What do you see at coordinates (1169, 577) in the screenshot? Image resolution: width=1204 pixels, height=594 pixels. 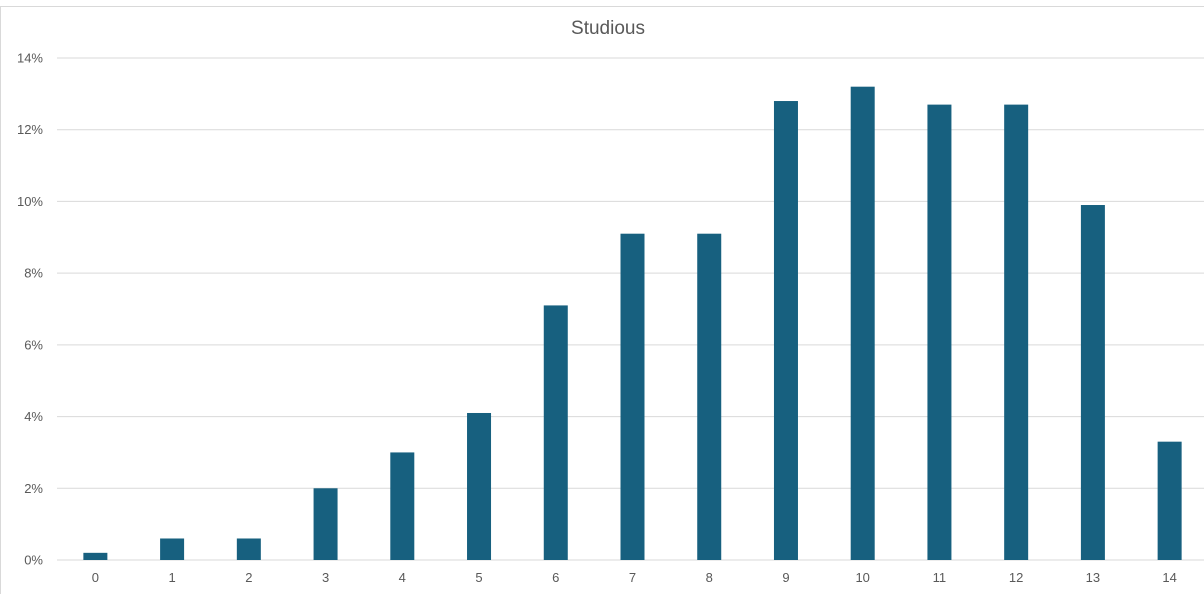 I see `x-tick-label: 14` at bounding box center [1169, 577].